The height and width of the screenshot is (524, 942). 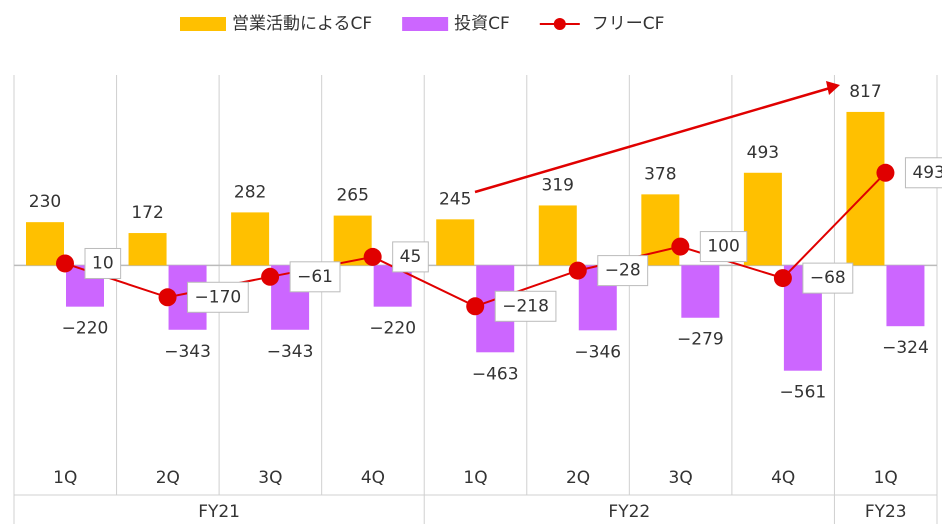 I want to click on group-label: FY21, so click(x=219, y=512).